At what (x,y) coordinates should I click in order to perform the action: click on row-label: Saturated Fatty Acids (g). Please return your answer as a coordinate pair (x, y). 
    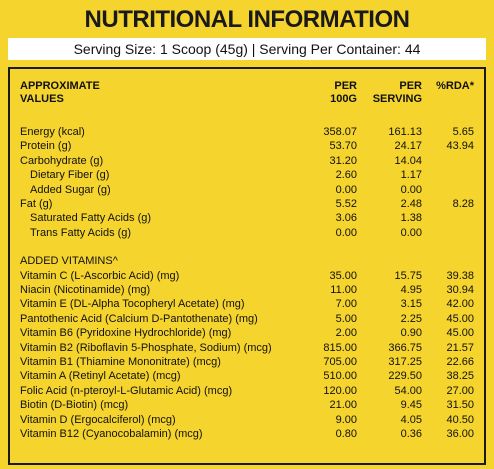
    Looking at the image, I should click on (91, 218).